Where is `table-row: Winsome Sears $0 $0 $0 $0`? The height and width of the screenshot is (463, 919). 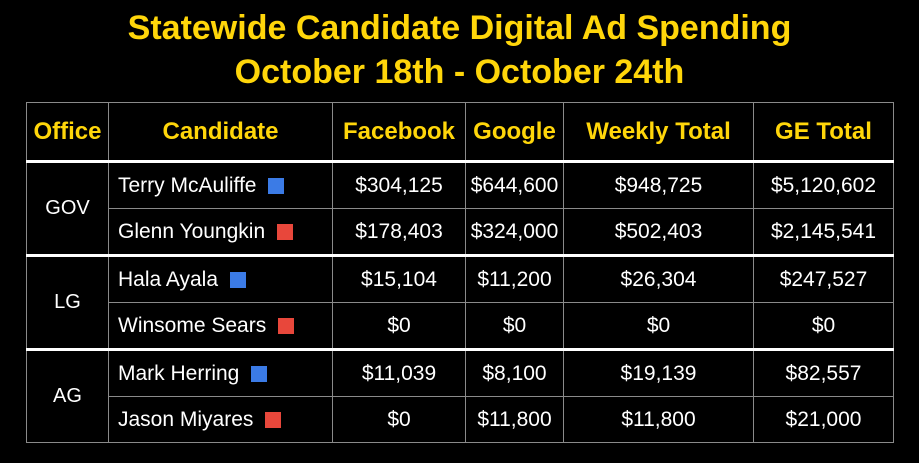 table-row: Winsome Sears $0 $0 $0 $0 is located at coordinates (460, 326).